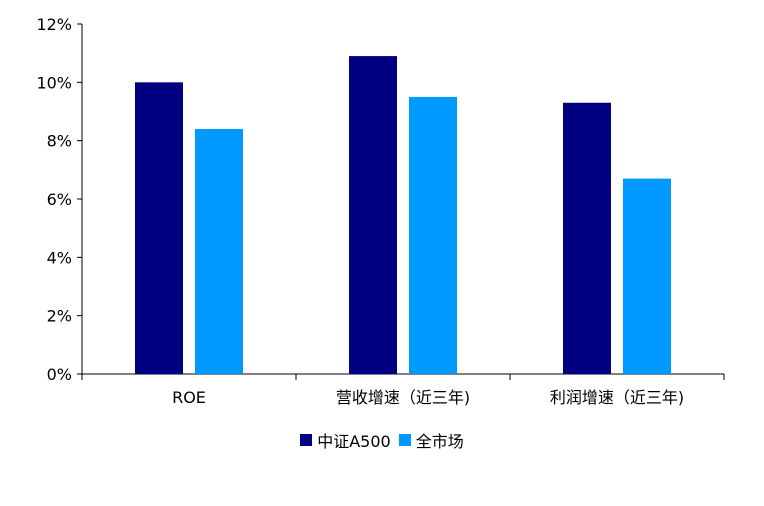  What do you see at coordinates (59, 316) in the screenshot?
I see `y-tick-label: 2%` at bounding box center [59, 316].